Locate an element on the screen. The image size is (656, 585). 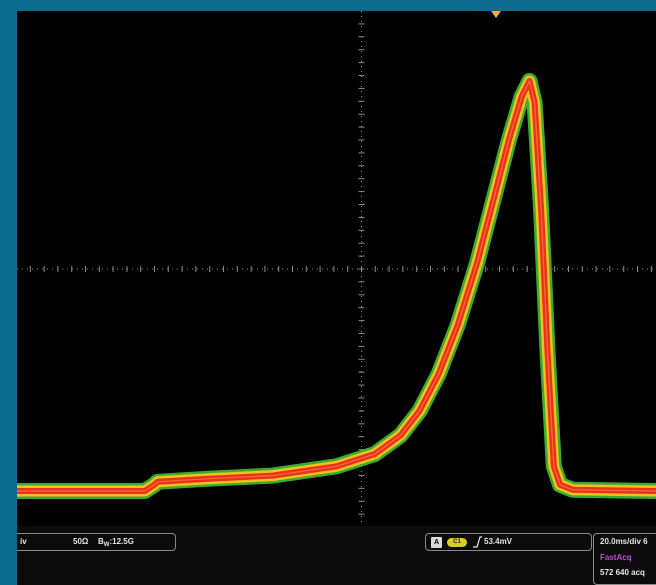
trigger-source-badge: C1 is located at coordinates (457, 542).